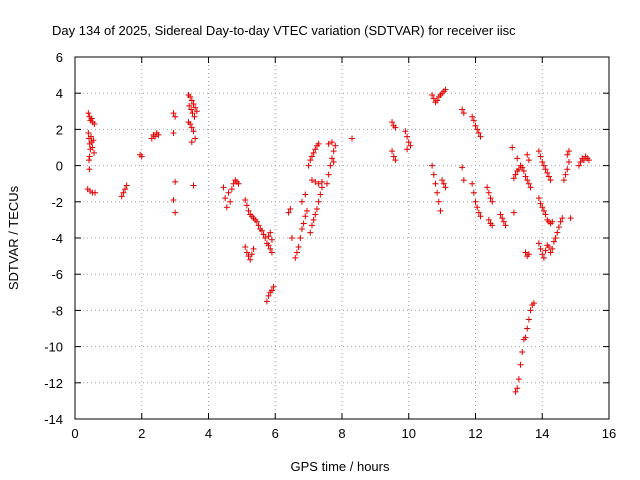 The width and height of the screenshot is (640, 480). I want to click on y-tick-label: 6, so click(59, 57).